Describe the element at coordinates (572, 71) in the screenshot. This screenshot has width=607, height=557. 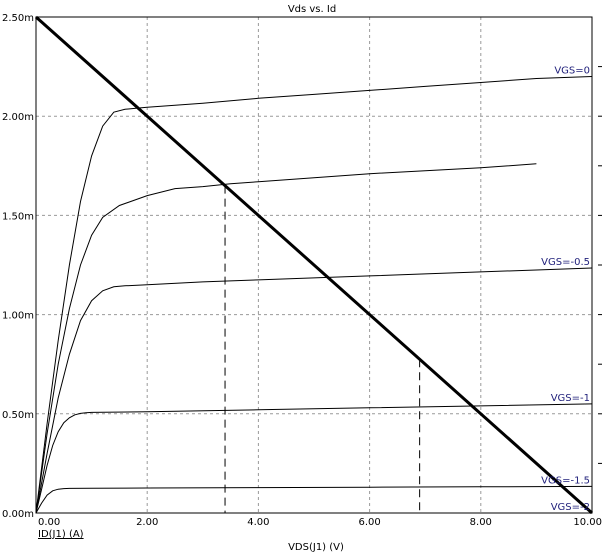
I see `series-label: VGS=0` at that location.